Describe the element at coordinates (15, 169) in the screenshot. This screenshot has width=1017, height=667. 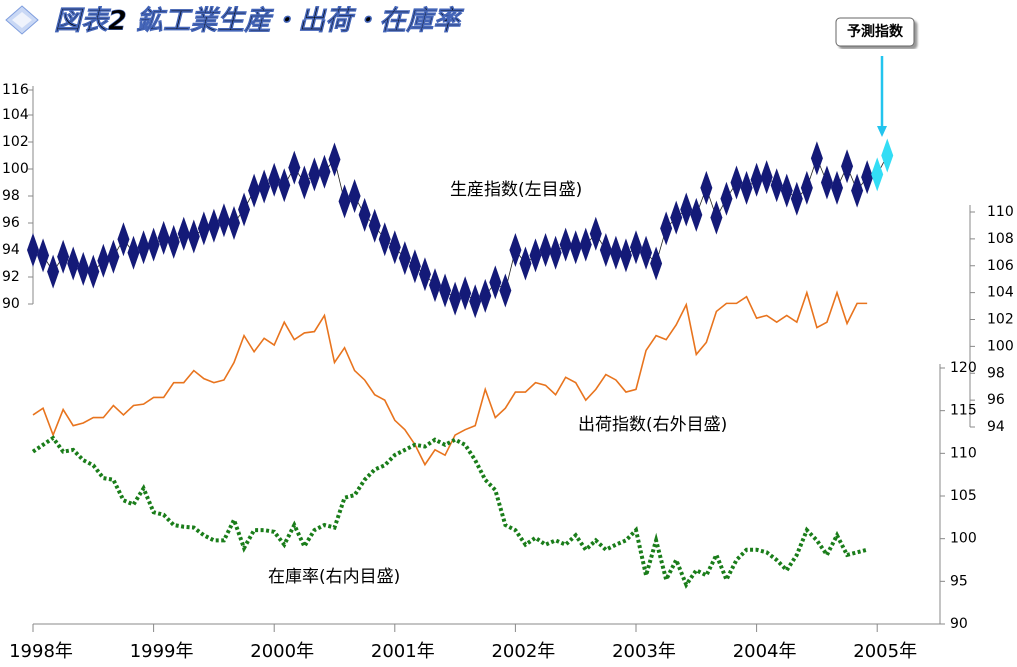
I see `y-tick-label: 100` at that location.